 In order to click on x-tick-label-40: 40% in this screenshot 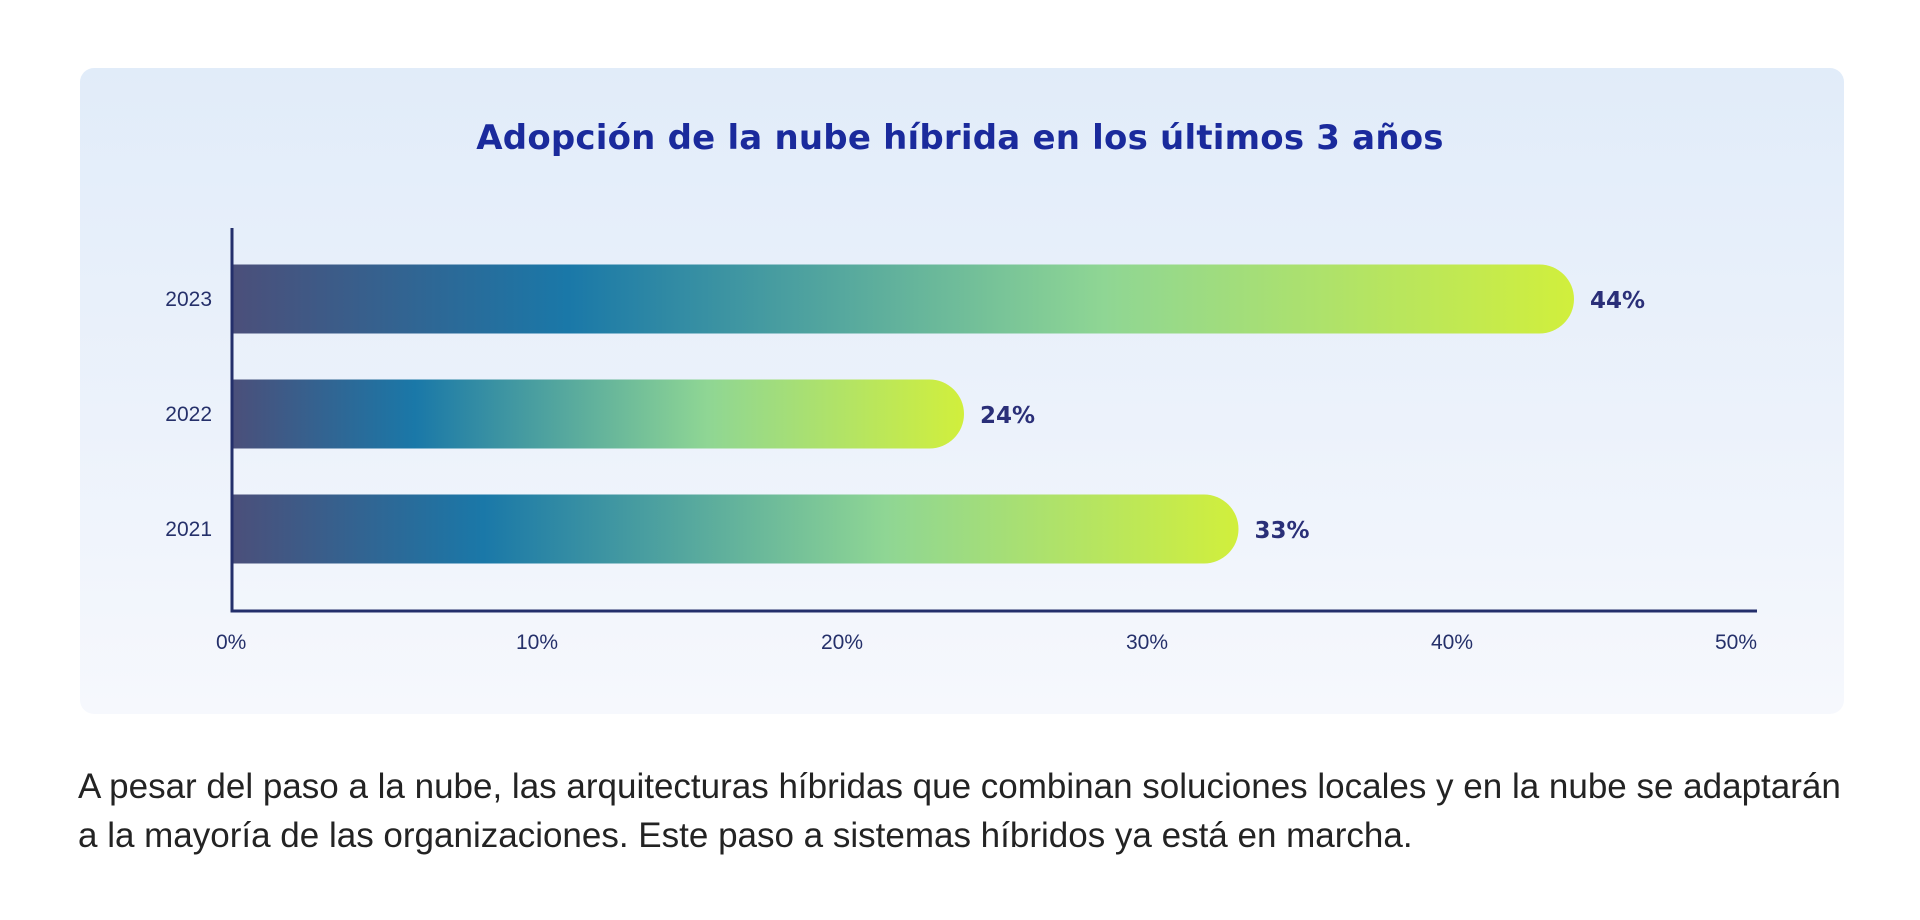, I will do `click(1452, 642)`.